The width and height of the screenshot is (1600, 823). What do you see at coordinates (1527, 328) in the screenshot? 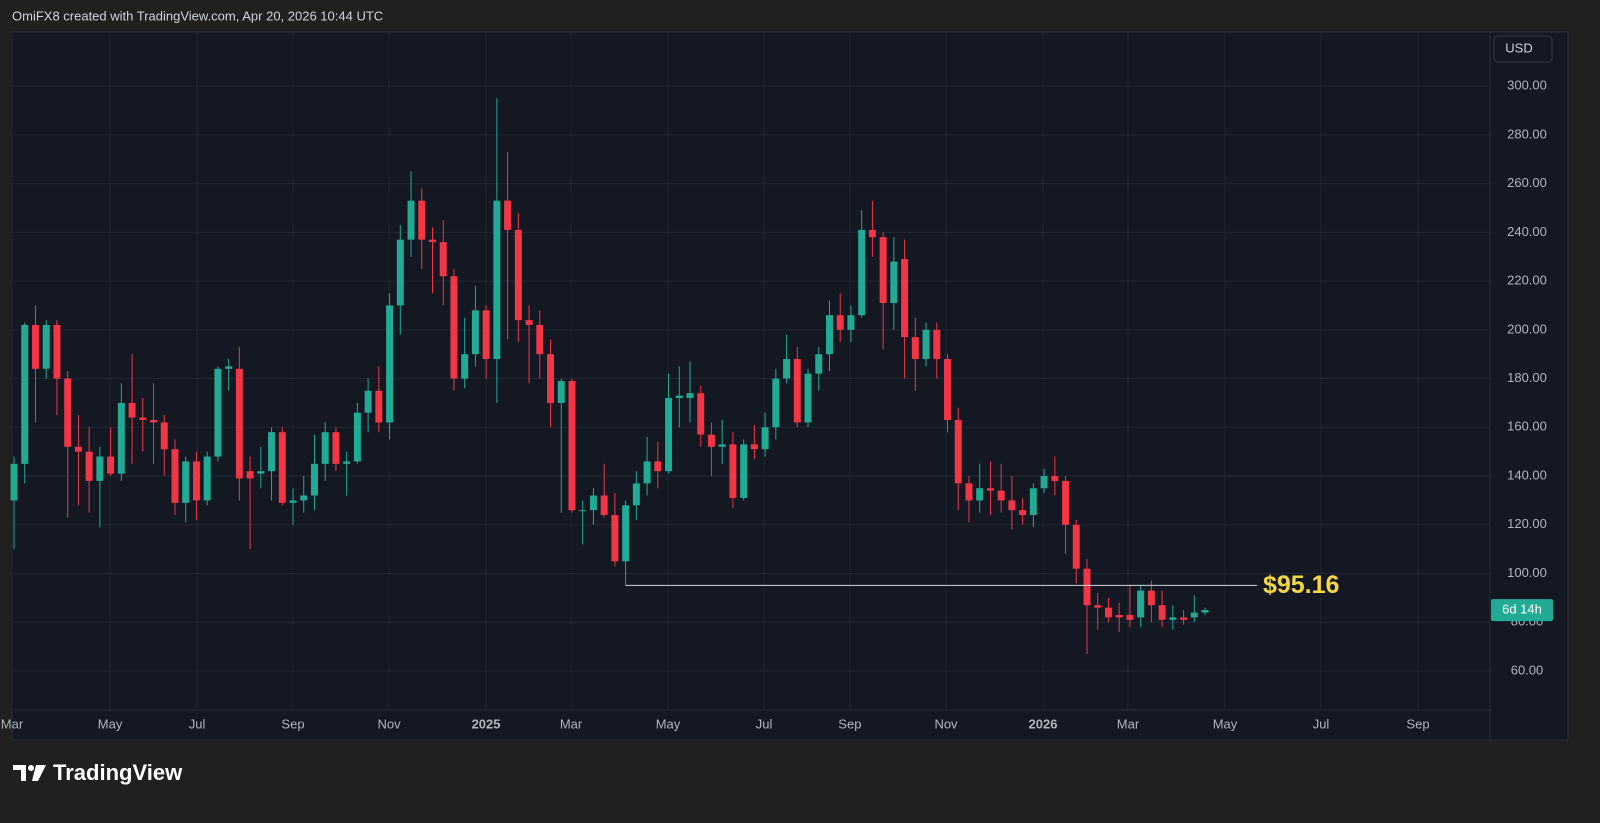
I see `y-tick-label: 200.00` at bounding box center [1527, 328].